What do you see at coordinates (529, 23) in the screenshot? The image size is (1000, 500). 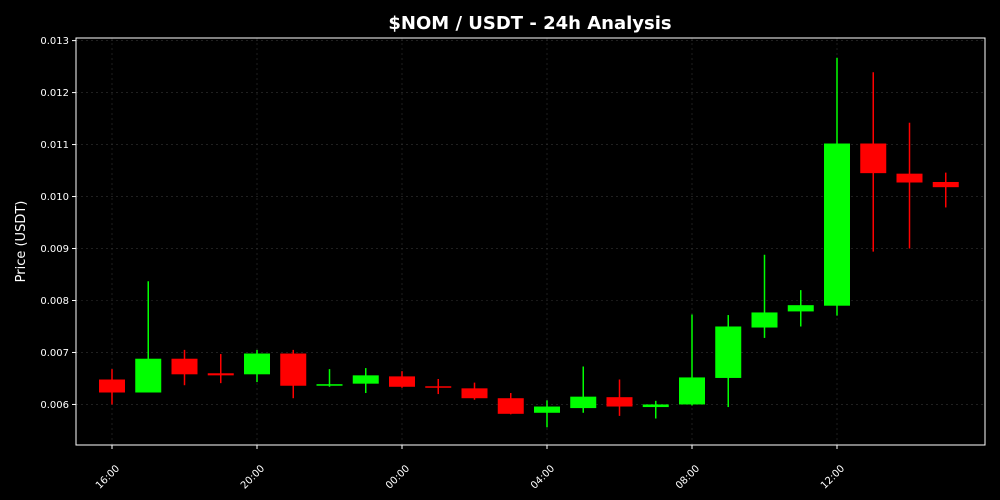 I see `chart-title: $NOM / USDT - 24h Analysis` at bounding box center [529, 23].